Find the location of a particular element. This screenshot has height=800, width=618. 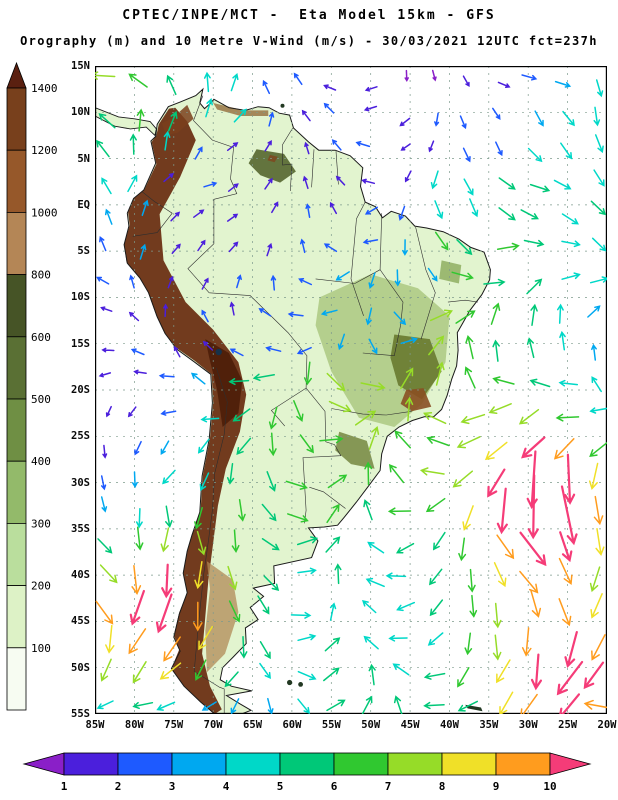

lat-tick-15N: 15N is located at coordinates (80, 66).